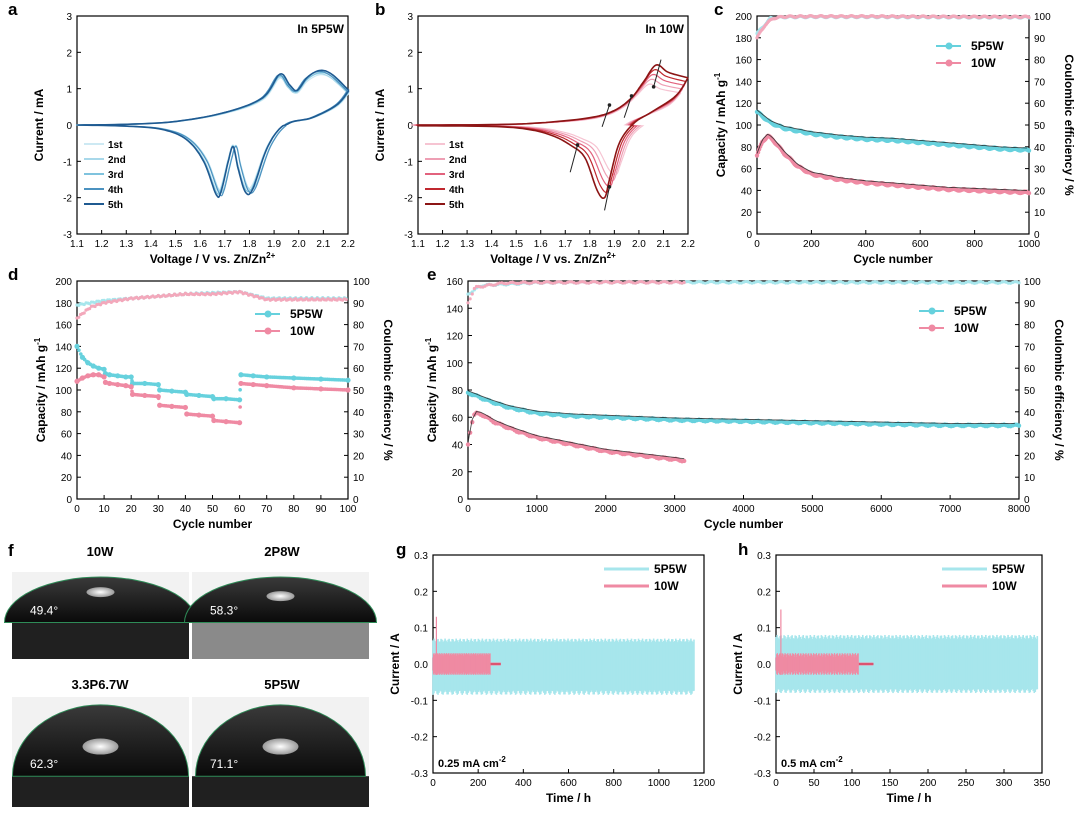 This screenshot has height=817, width=1080. I want to click on x-tick-label: 0, so click(468, 509).